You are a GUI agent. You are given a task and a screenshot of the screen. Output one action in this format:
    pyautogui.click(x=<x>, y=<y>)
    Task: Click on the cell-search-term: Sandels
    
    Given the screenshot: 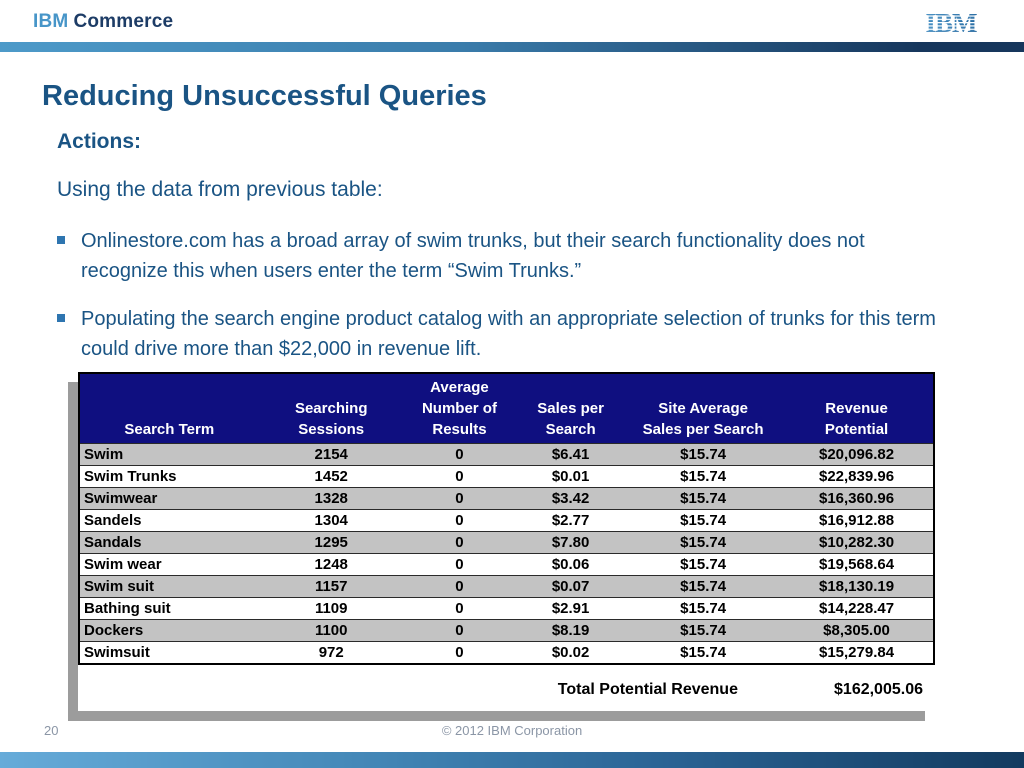 What is the action you would take?
    pyautogui.click(x=169, y=520)
    